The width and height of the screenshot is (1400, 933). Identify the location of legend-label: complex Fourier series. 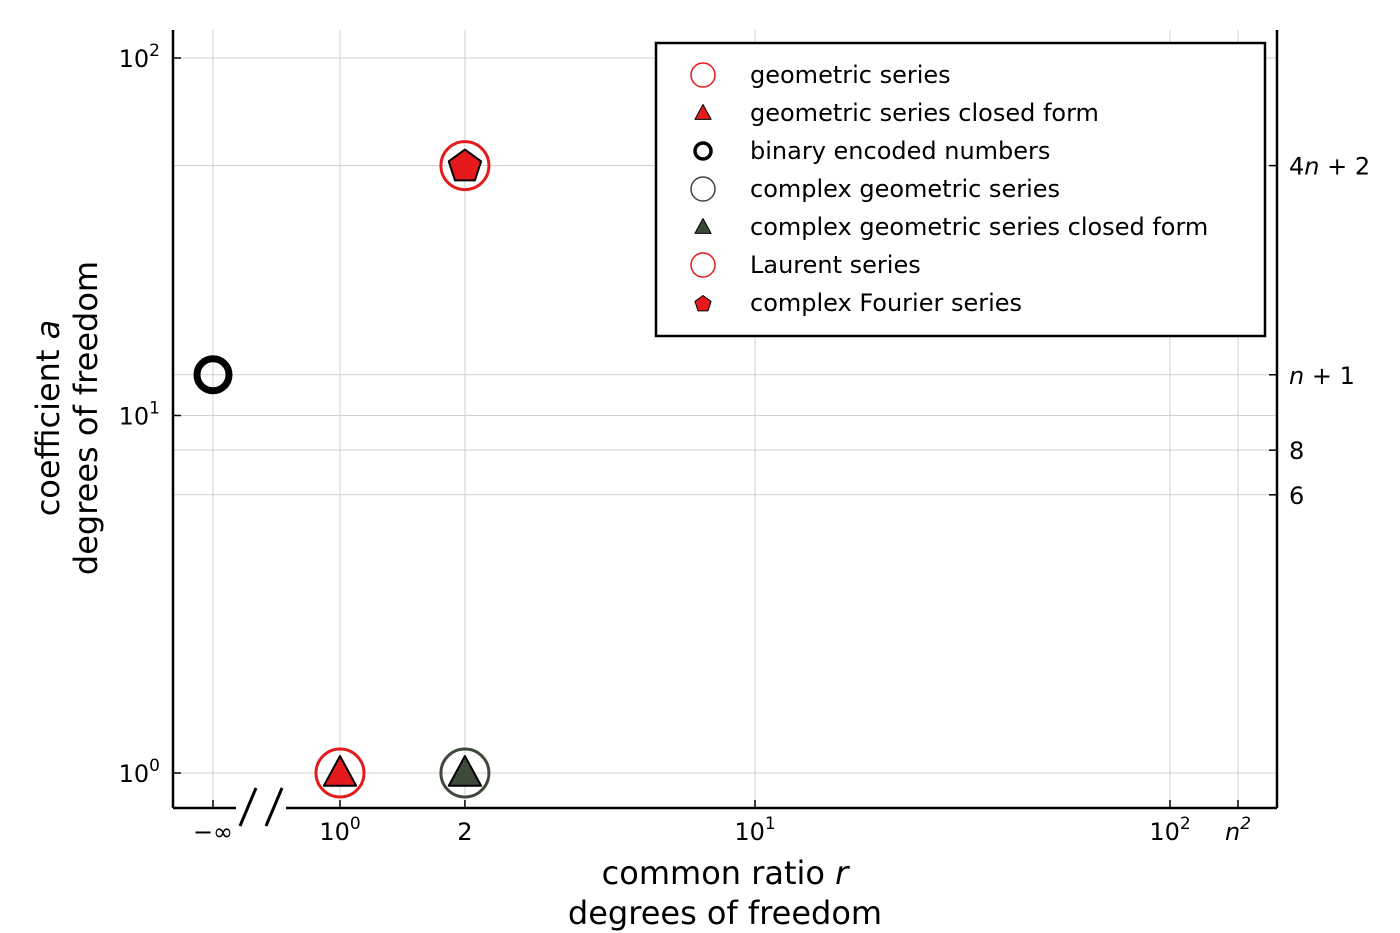
(886, 303).